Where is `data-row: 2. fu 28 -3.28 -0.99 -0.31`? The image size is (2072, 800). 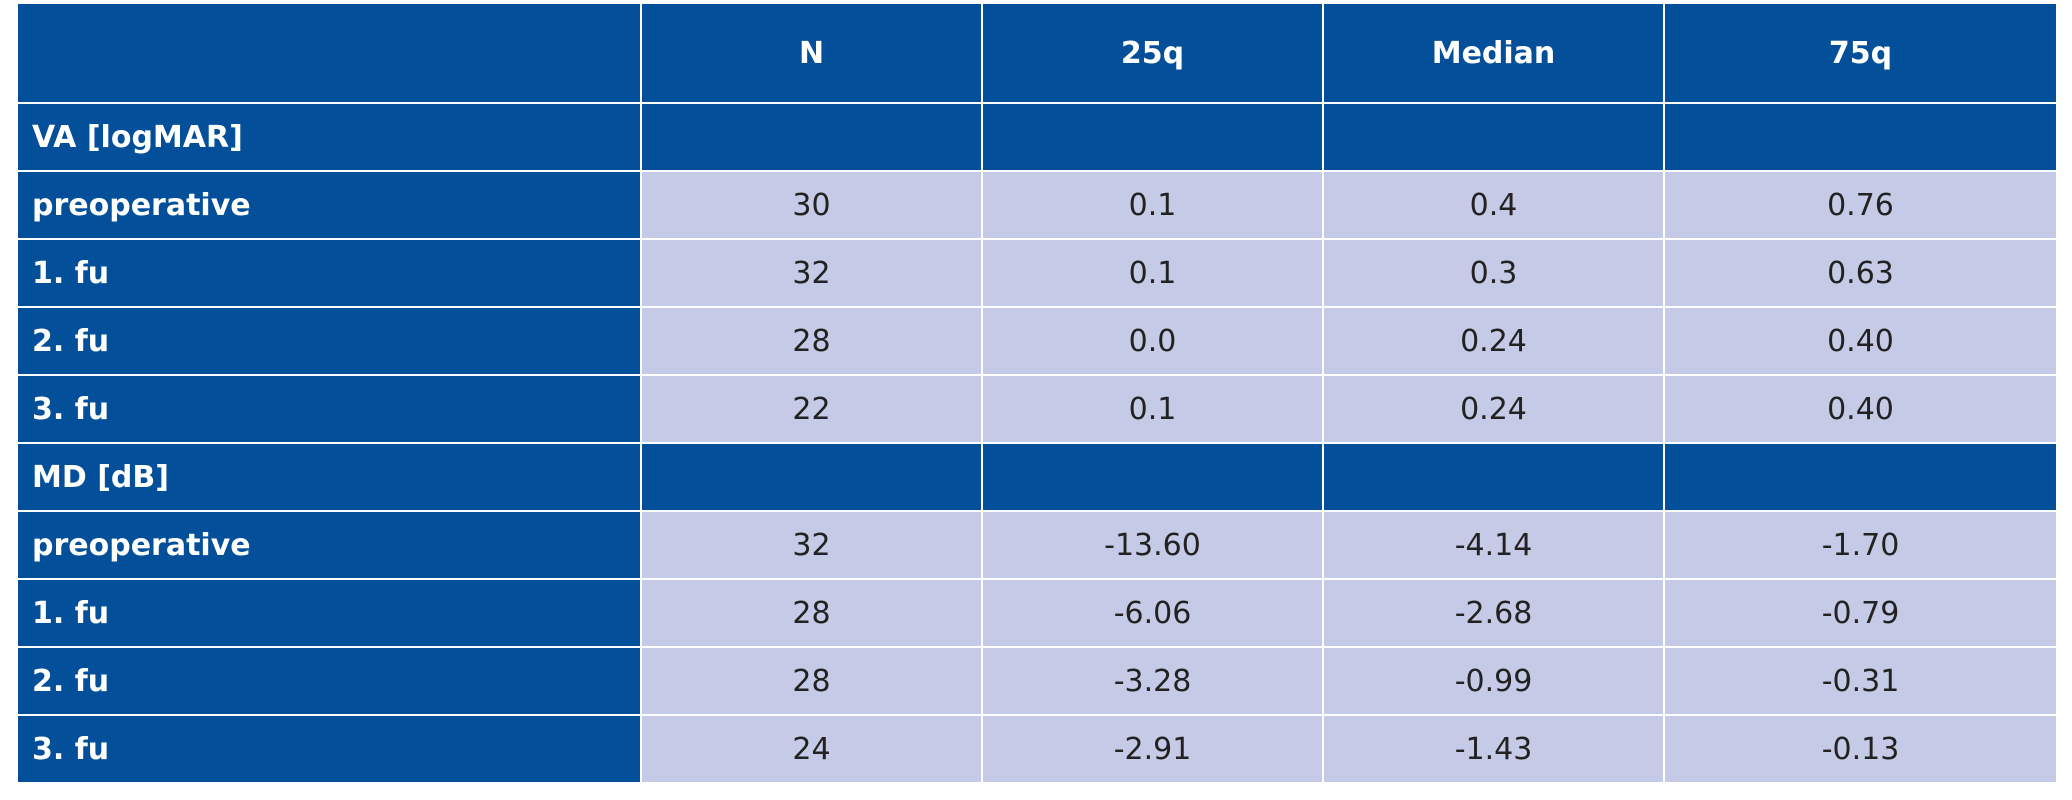
data-row: 2. fu 28 -3.28 -0.99 -0.31 is located at coordinates (1037, 681).